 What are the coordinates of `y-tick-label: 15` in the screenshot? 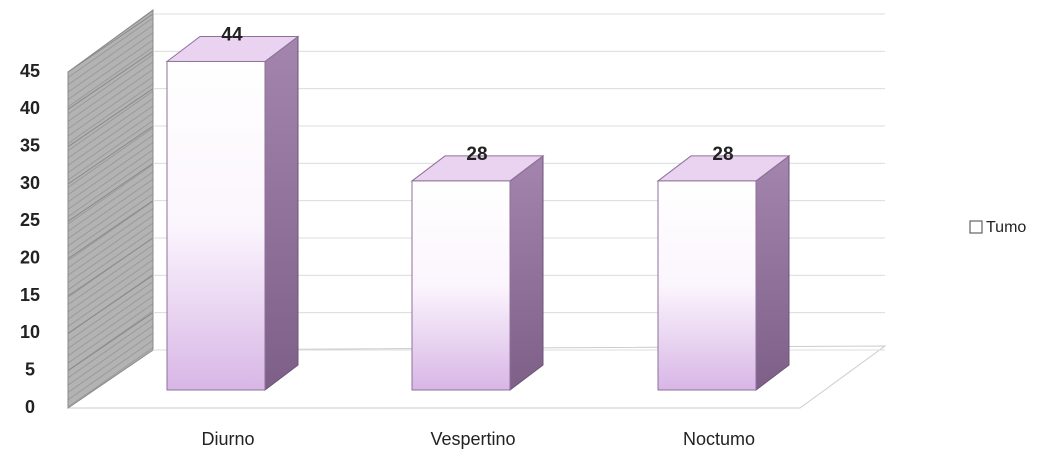 It's located at (30, 295).